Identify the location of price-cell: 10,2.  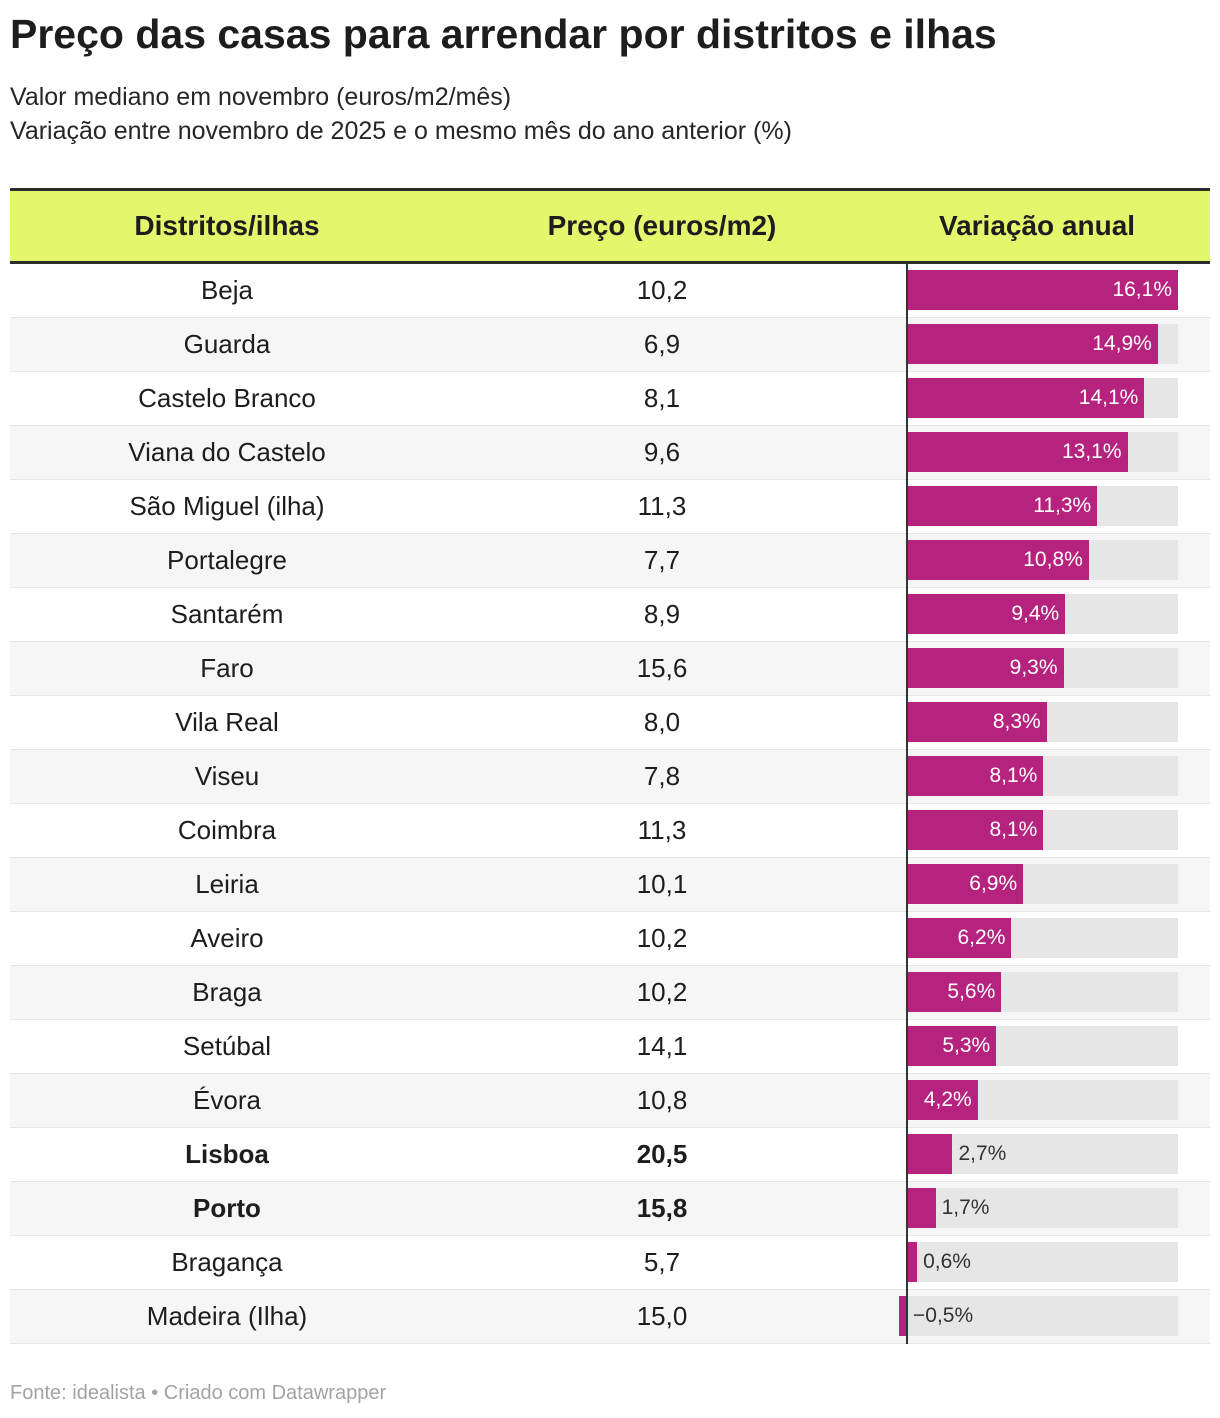
(662, 290).